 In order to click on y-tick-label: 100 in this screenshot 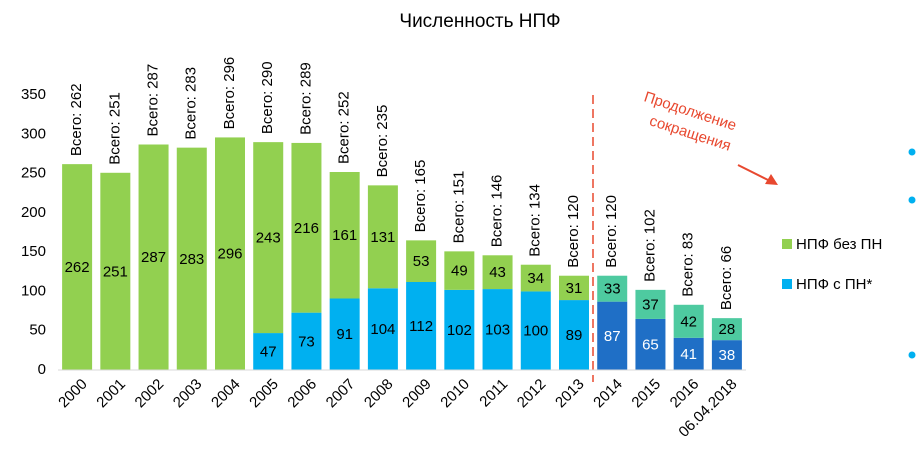, I will do `click(33, 290)`.